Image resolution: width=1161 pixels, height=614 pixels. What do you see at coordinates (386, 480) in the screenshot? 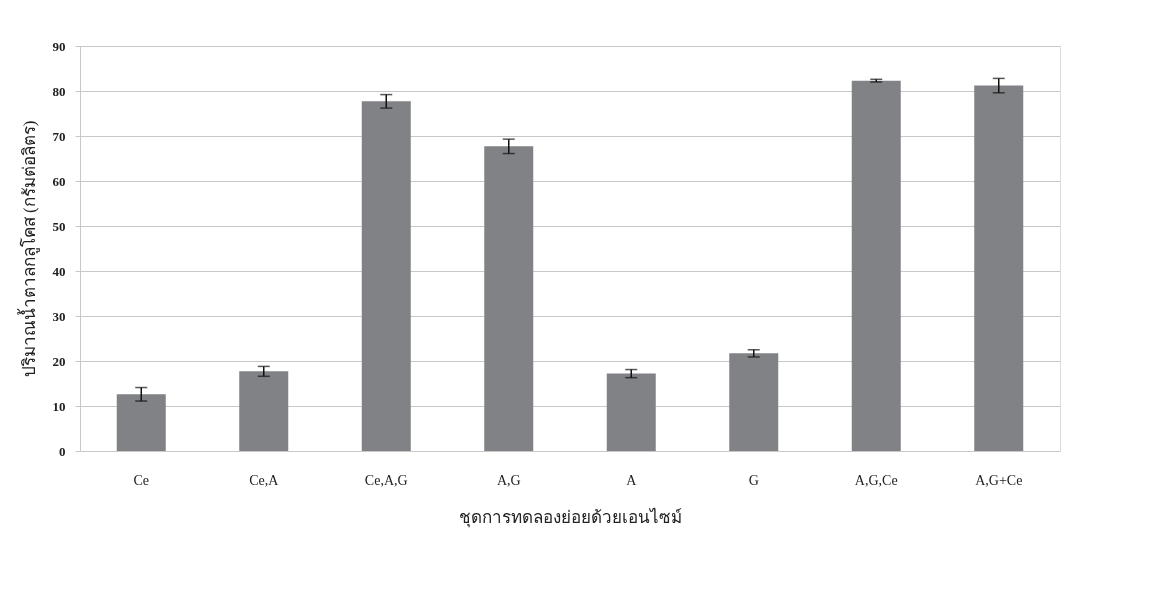
I see `x-tick-label: Ce,A,G` at bounding box center [386, 480].